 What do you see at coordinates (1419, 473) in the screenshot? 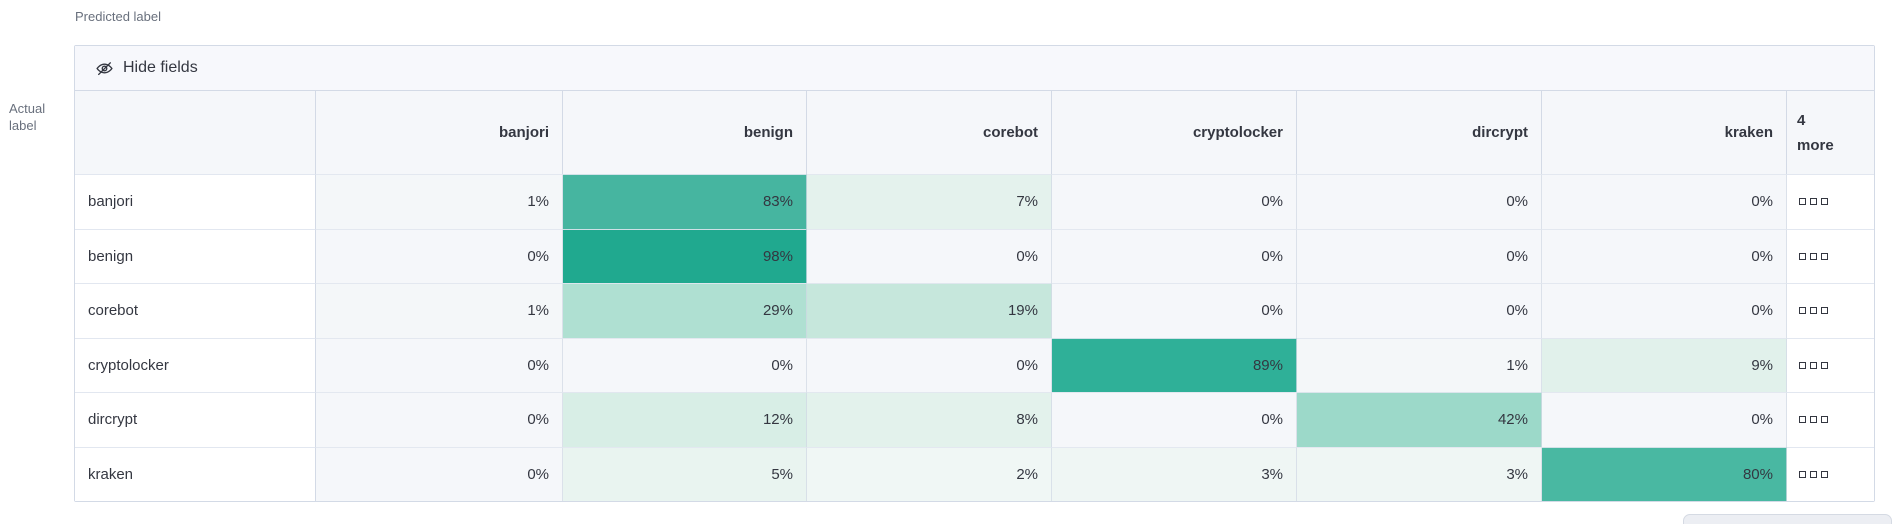
I see `matrix-cell-kraken-dircrypt: 3%` at bounding box center [1419, 473].